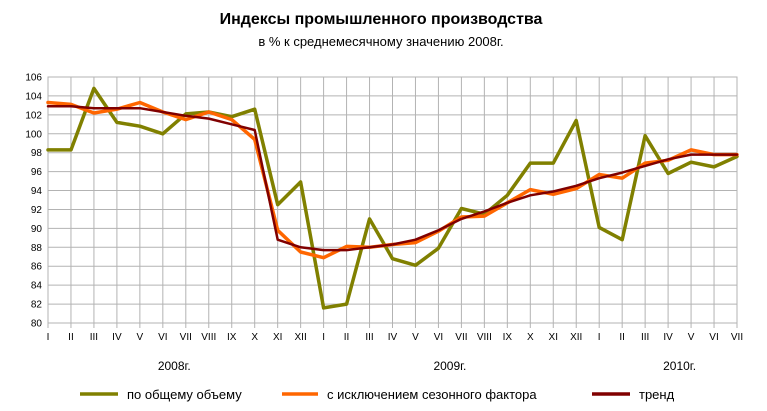 Image resolution: width=767 pixels, height=411 pixels. Describe the element at coordinates (174, 366) in the screenshot. I see `year-label: 2008г.` at that location.